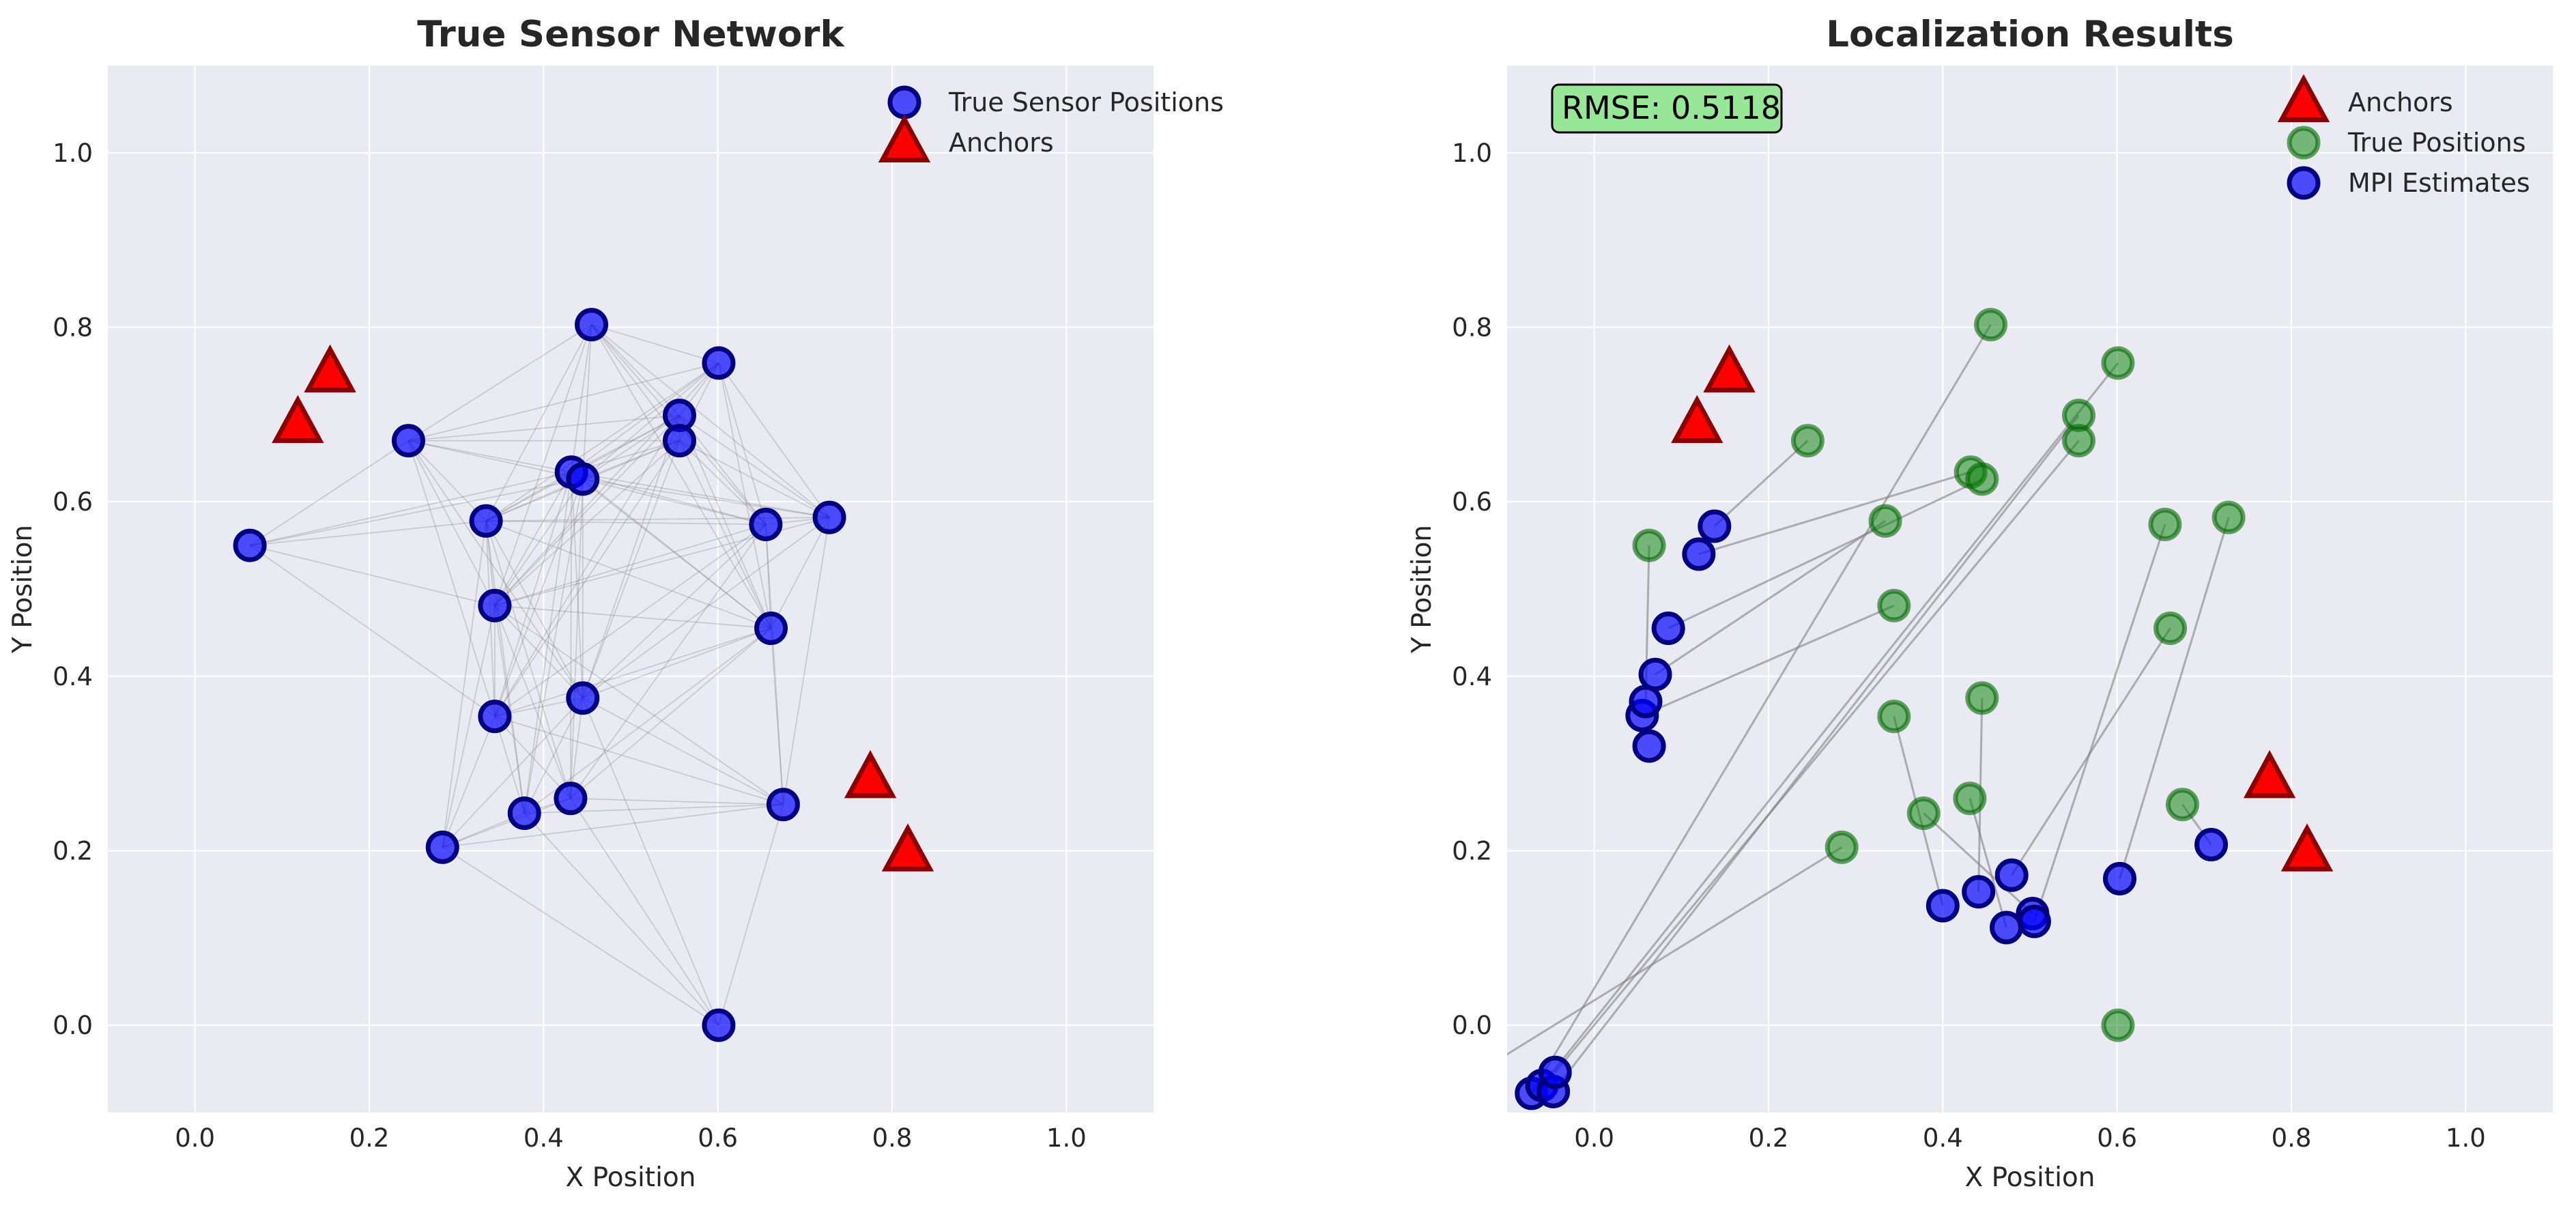 Image resolution: width=2576 pixels, height=1206 pixels. Describe the element at coordinates (2304, 183) in the screenshot. I see `legend-marker-circle` at that location.